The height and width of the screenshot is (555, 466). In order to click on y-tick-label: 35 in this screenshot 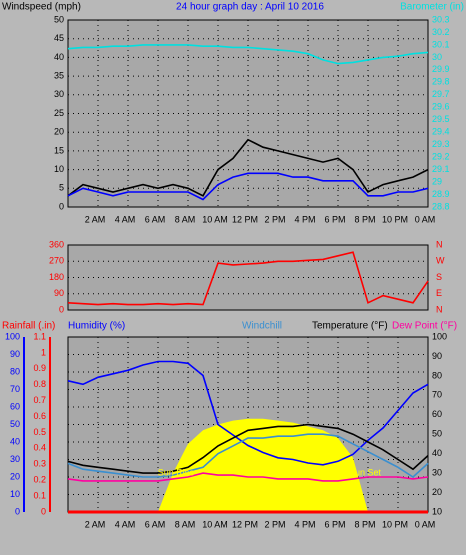, I will do `click(59, 75)`.